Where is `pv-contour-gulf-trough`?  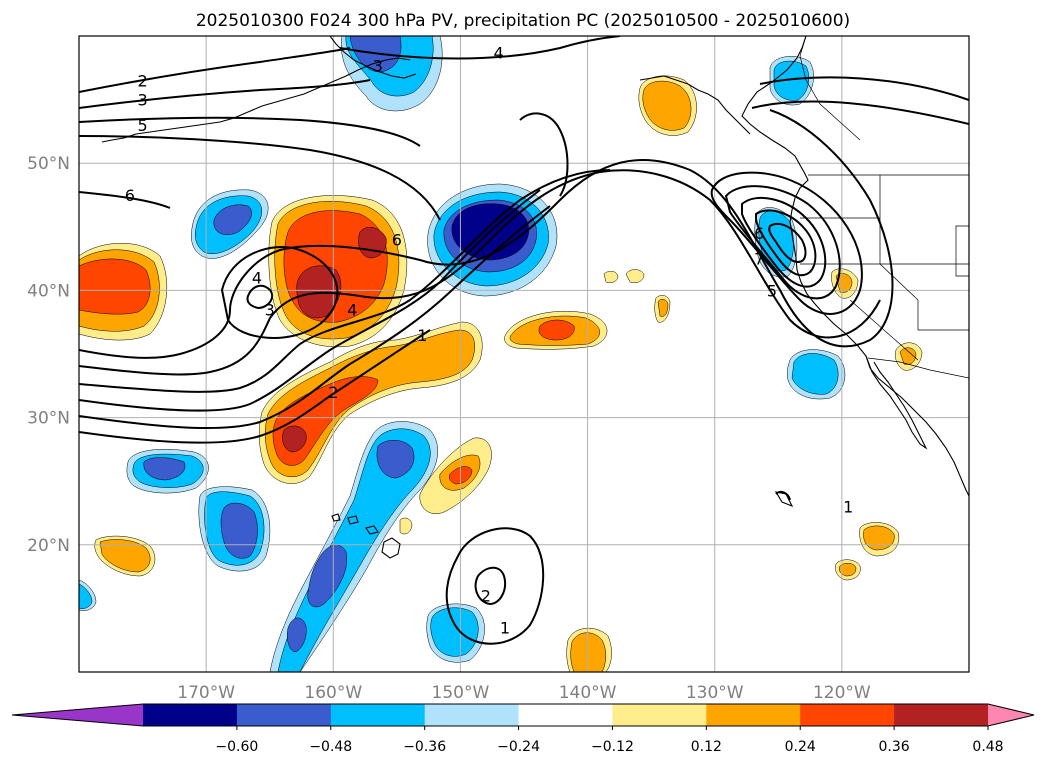 pv-contour-gulf-trough is located at coordinates (544, 154).